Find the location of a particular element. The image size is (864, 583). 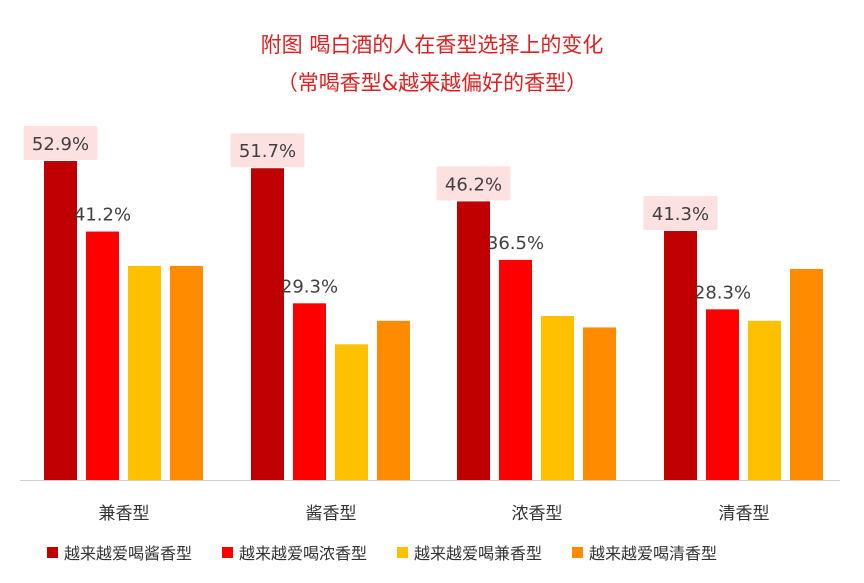

chart-subtitle: （常喝香型&越来越偏好的香型） is located at coordinates (432, 83).